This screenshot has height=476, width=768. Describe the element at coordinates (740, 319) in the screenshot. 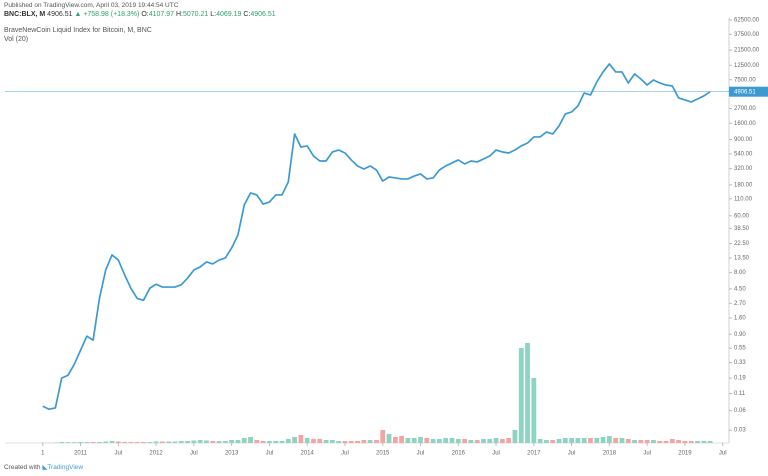

I see `y-tick-label: 1.60` at that location.